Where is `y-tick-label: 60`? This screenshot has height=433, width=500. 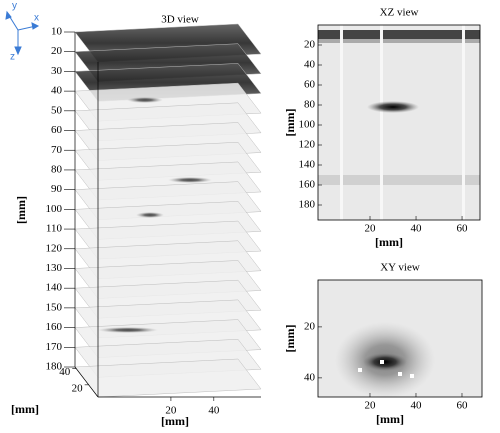 y-tick-label: 60 is located at coordinates (310, 85).